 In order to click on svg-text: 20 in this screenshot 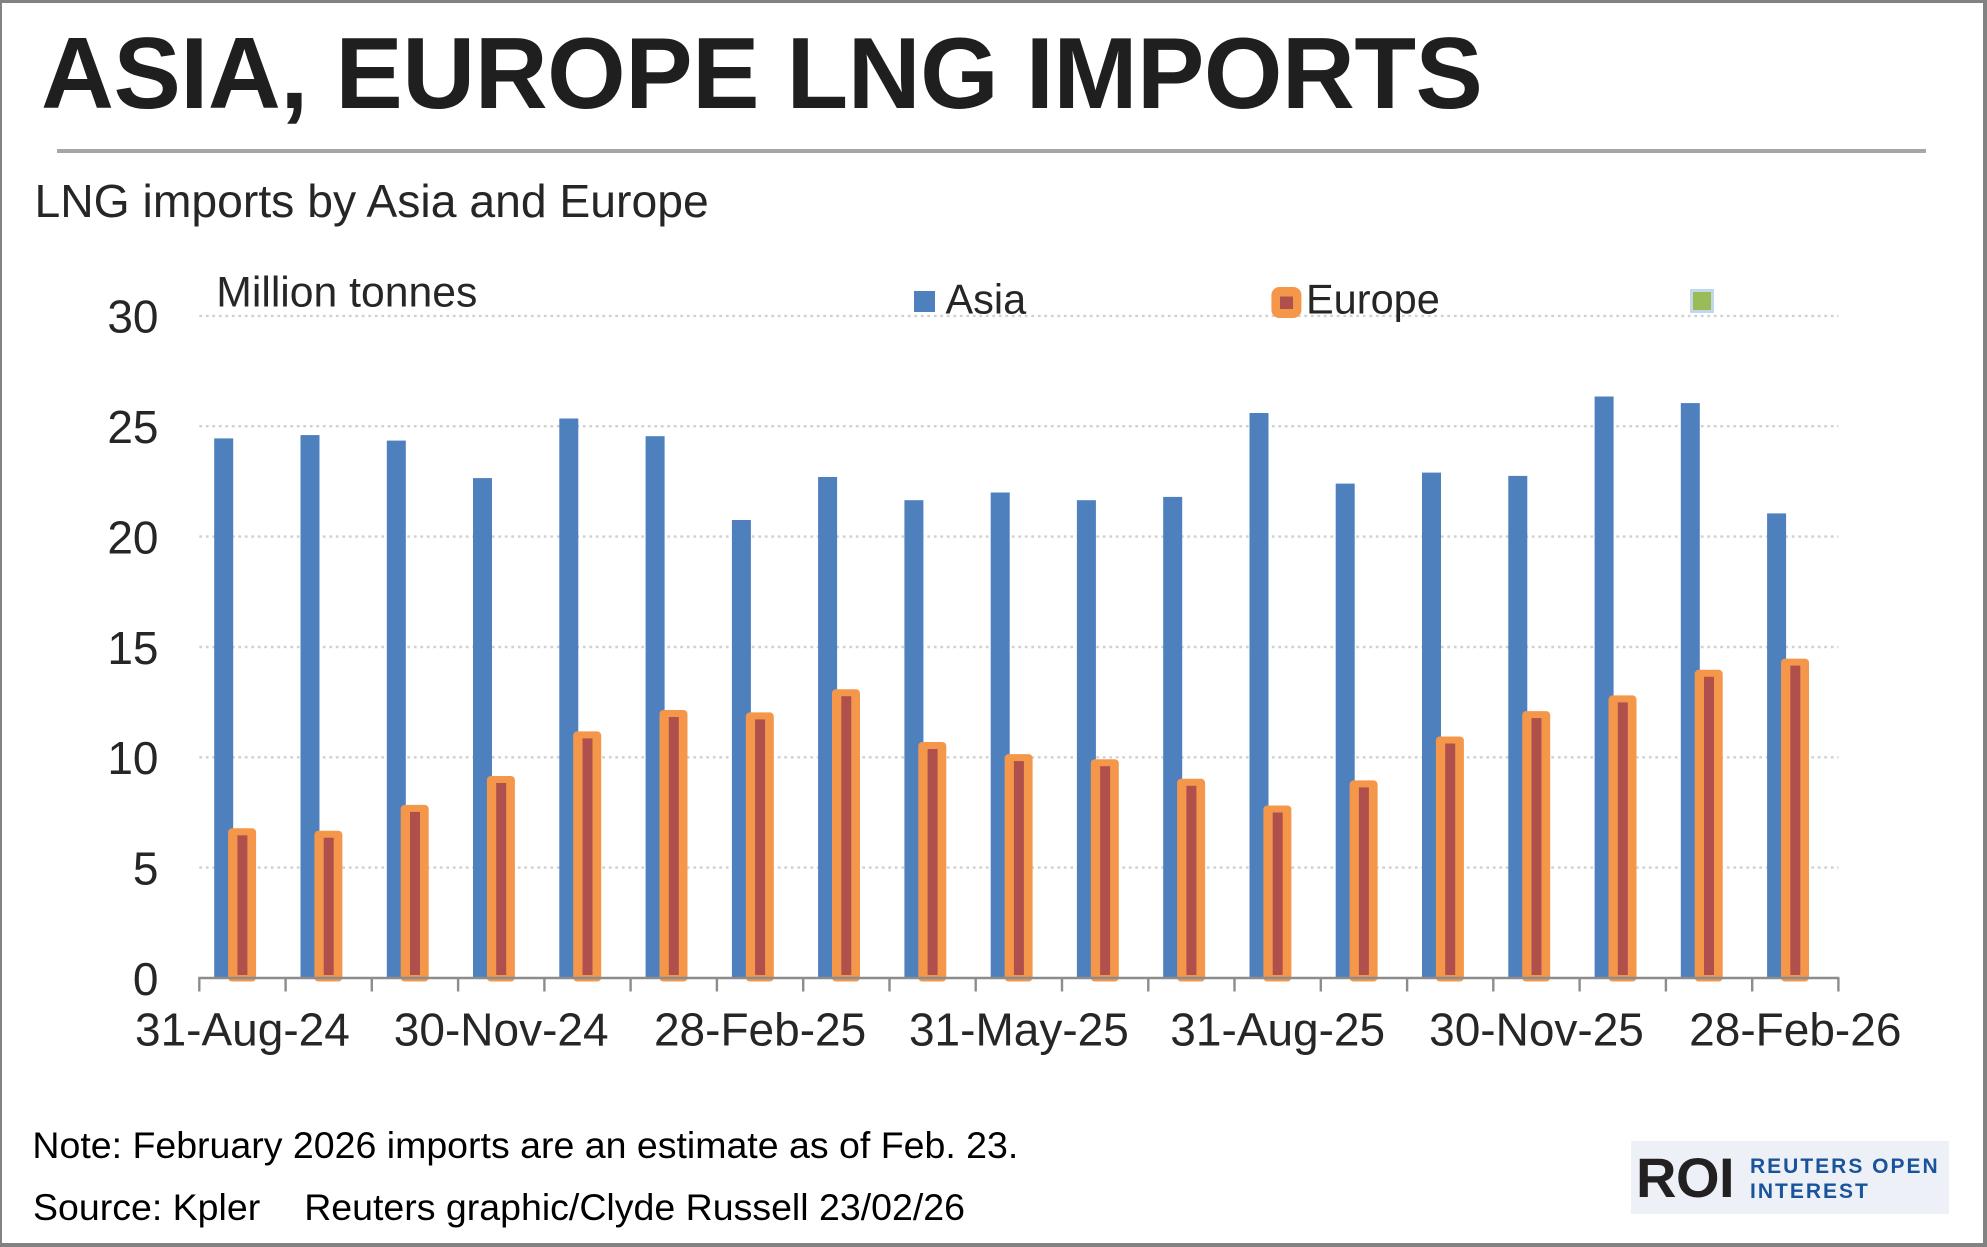, I will do `click(132, 537)`.